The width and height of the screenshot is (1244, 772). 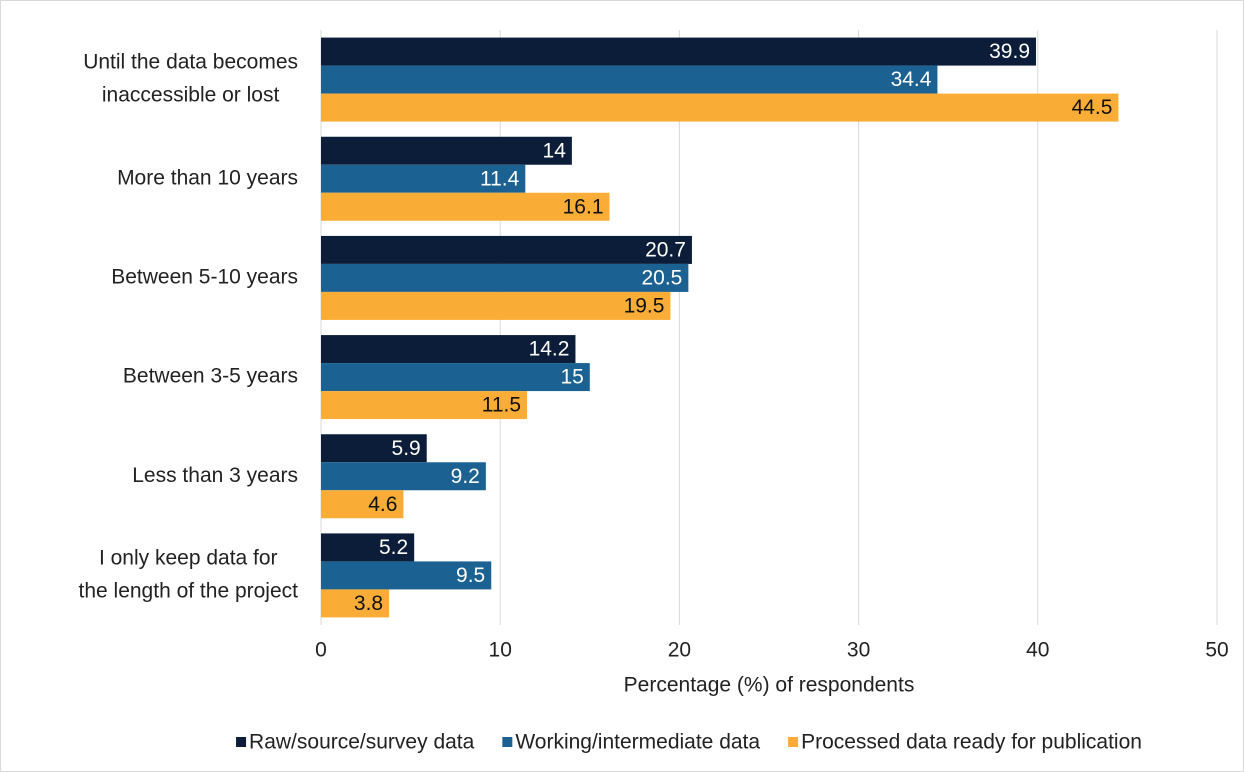 What do you see at coordinates (368, 603) in the screenshot?
I see `value-label: 3.8` at bounding box center [368, 603].